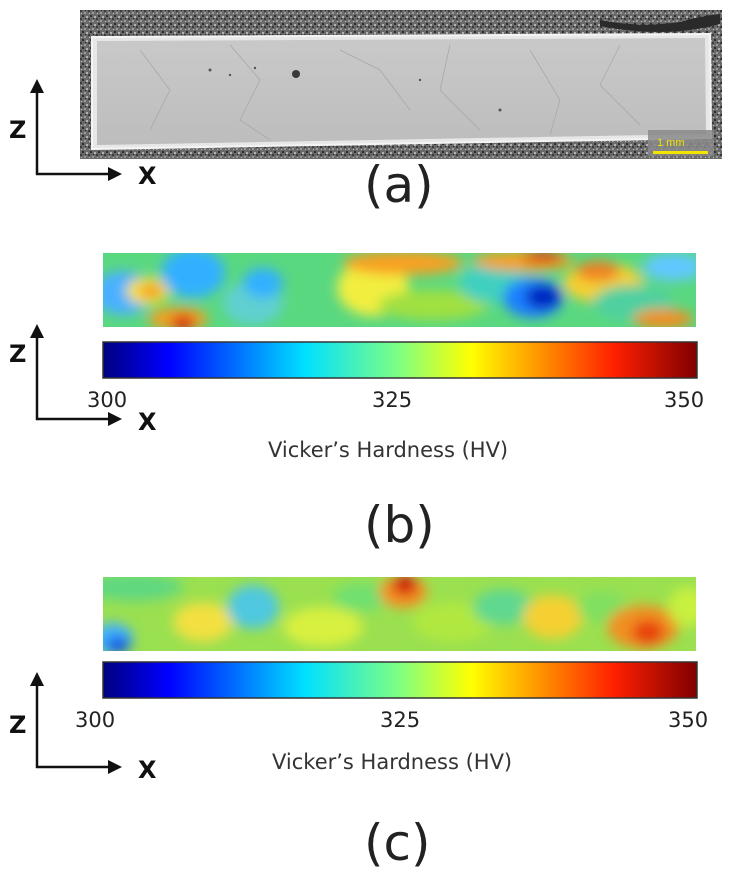 The width and height of the screenshot is (733, 882). What do you see at coordinates (76, 375) in the screenshot?
I see `axes-arrows-b` at bounding box center [76, 375].